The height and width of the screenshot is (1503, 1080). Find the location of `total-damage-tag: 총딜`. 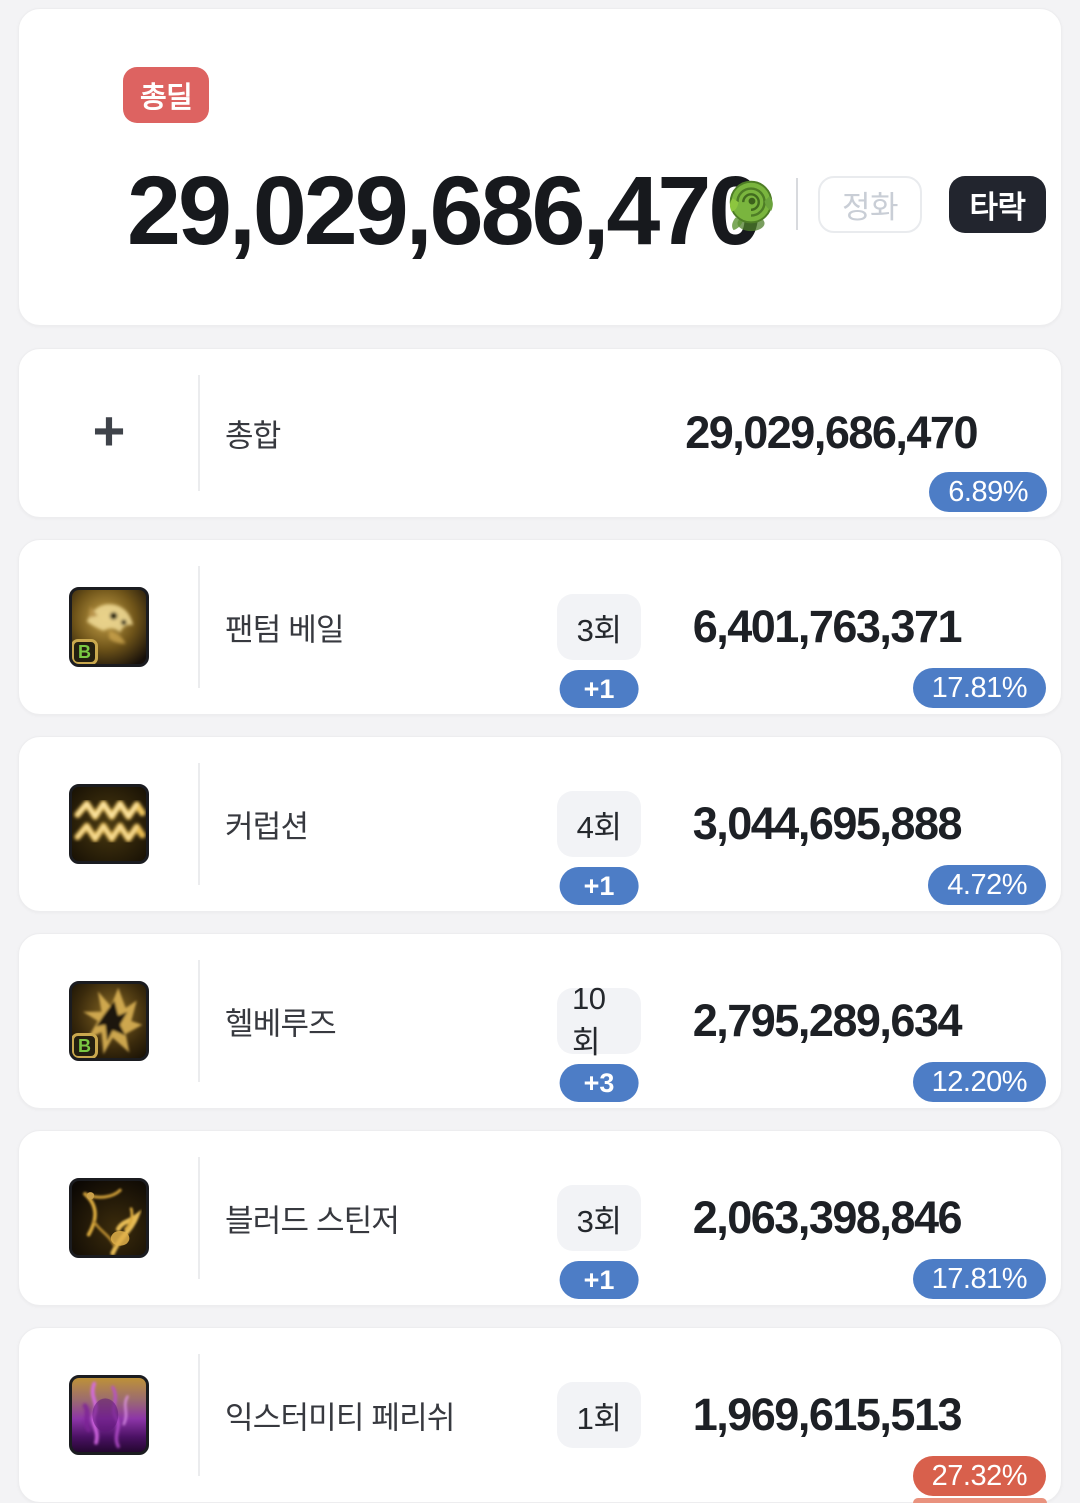

total-damage-tag: 총딜 is located at coordinates (166, 95).